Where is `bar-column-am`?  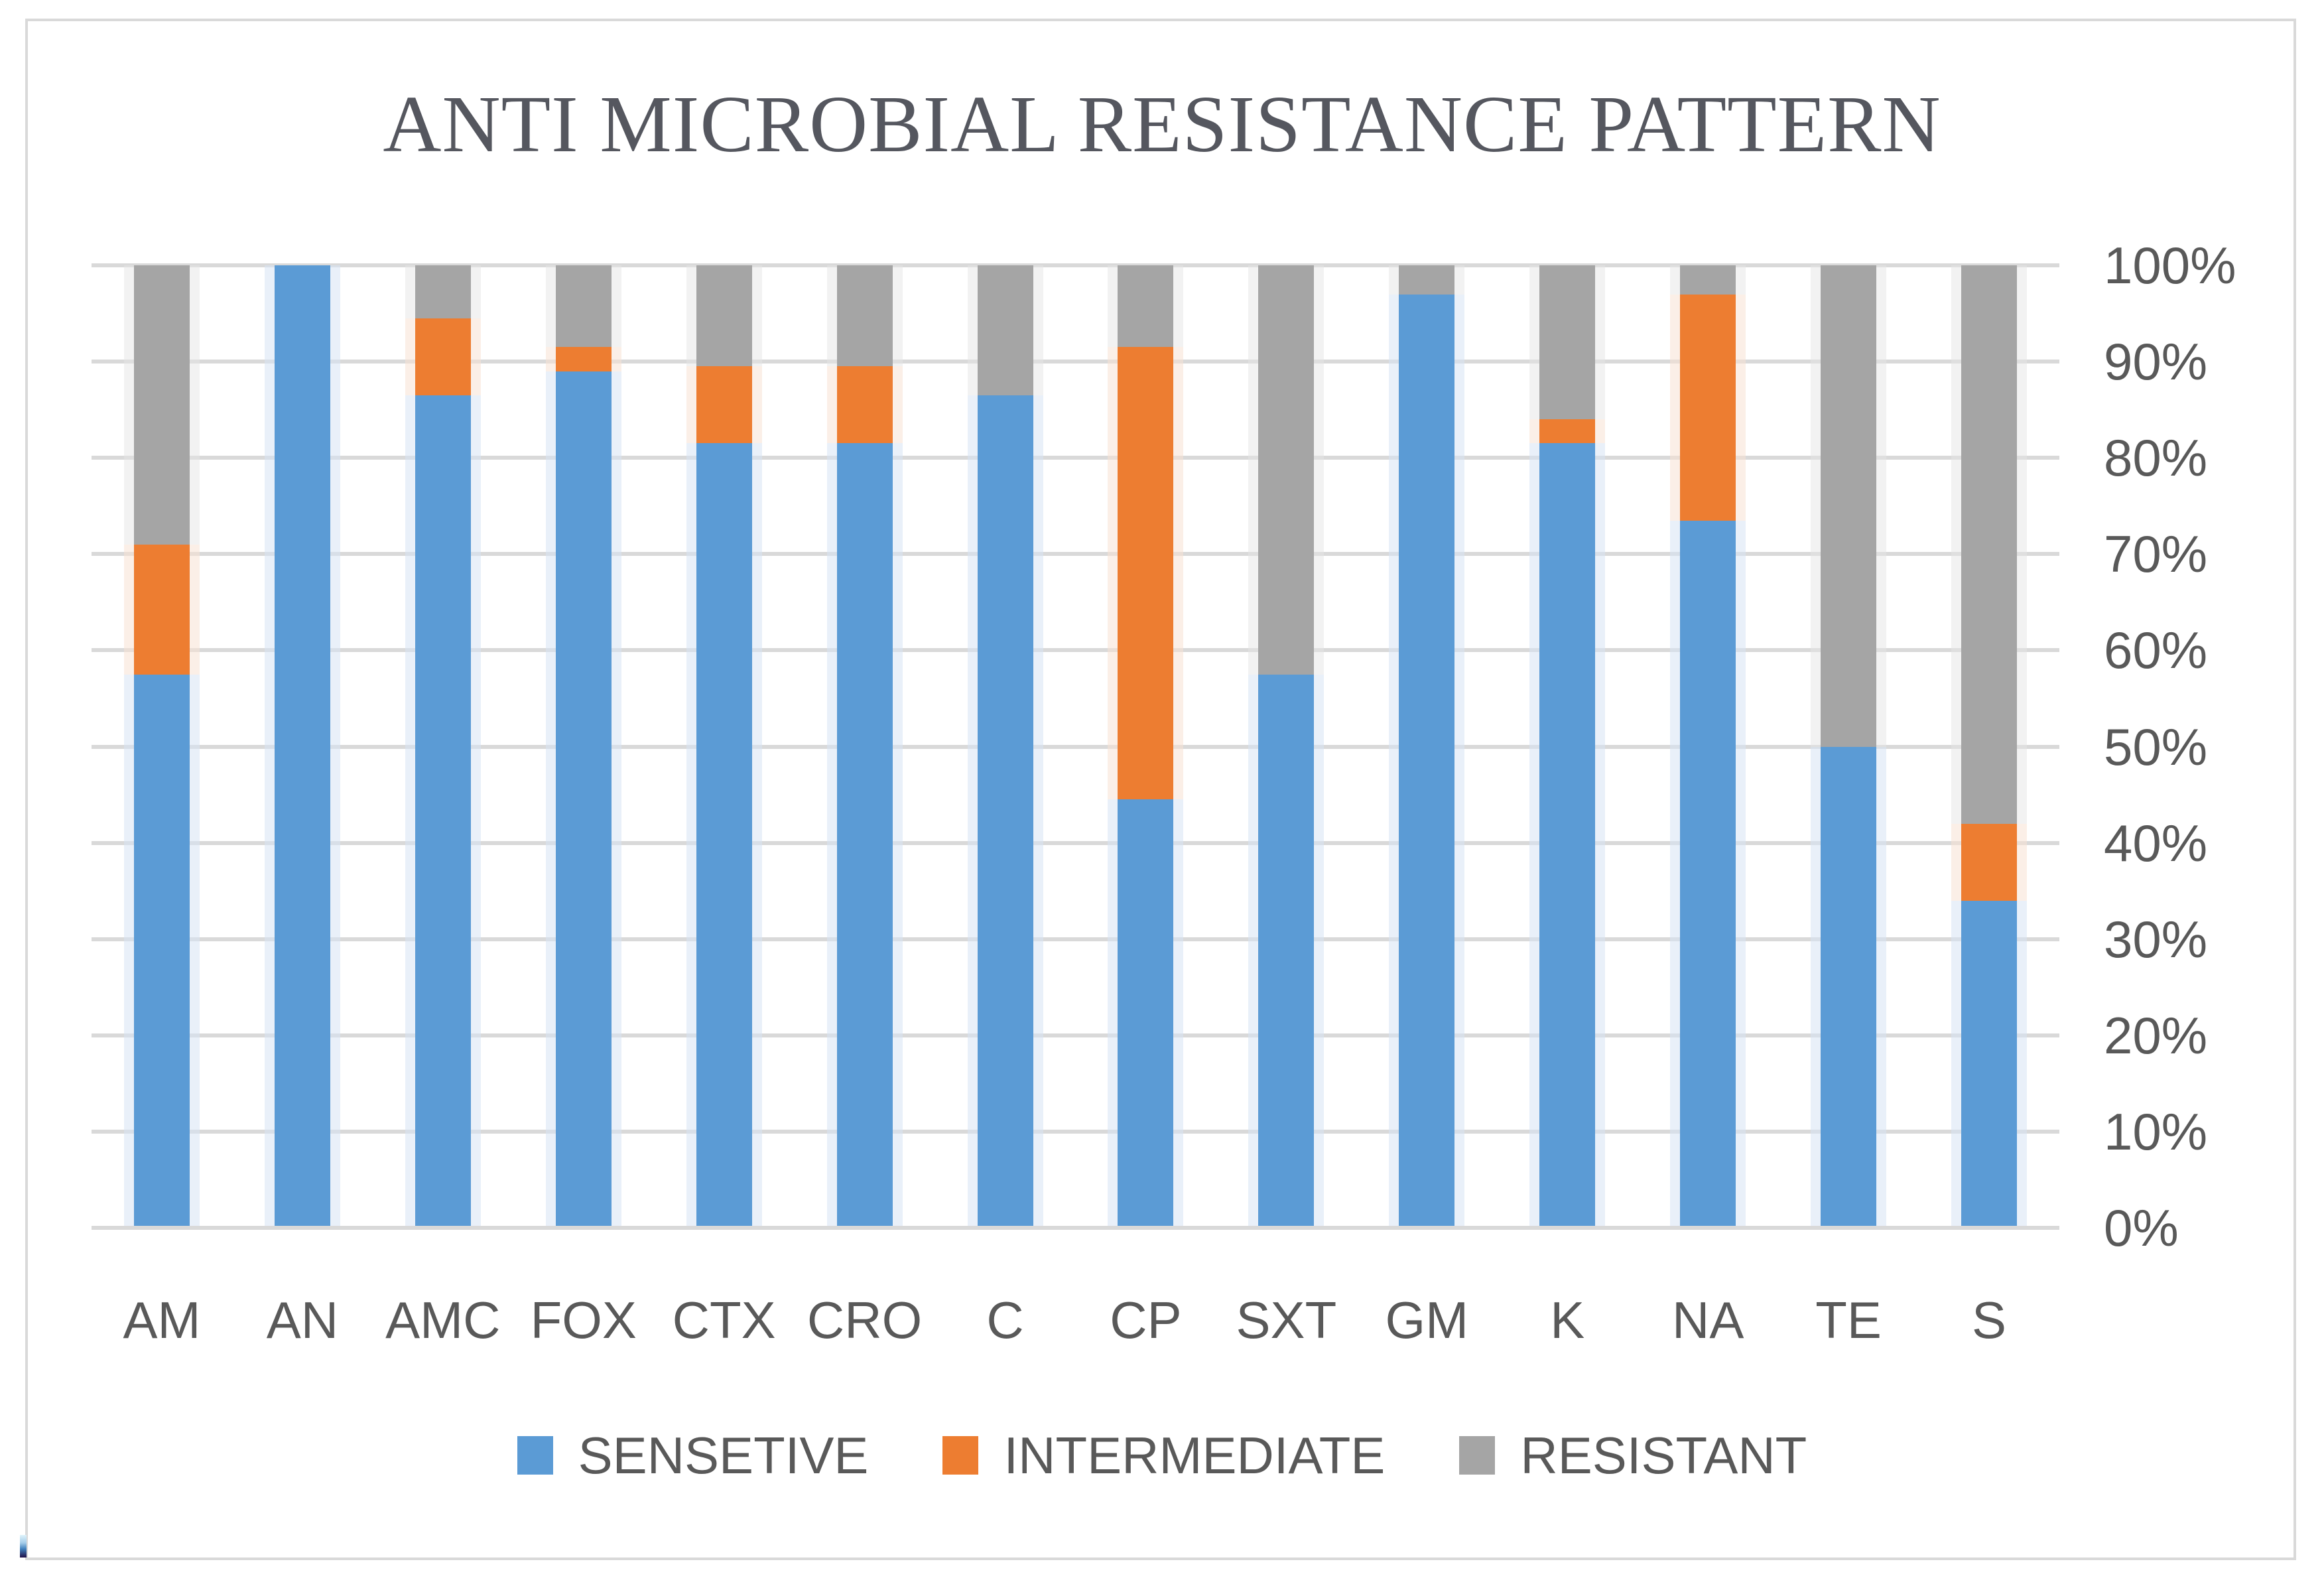 bar-column-am is located at coordinates (161, 746).